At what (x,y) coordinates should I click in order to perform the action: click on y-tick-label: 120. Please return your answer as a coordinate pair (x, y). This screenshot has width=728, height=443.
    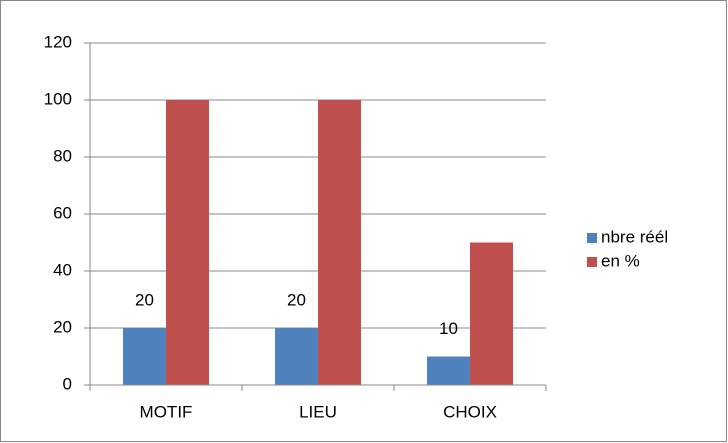
    Looking at the image, I should click on (58, 41).